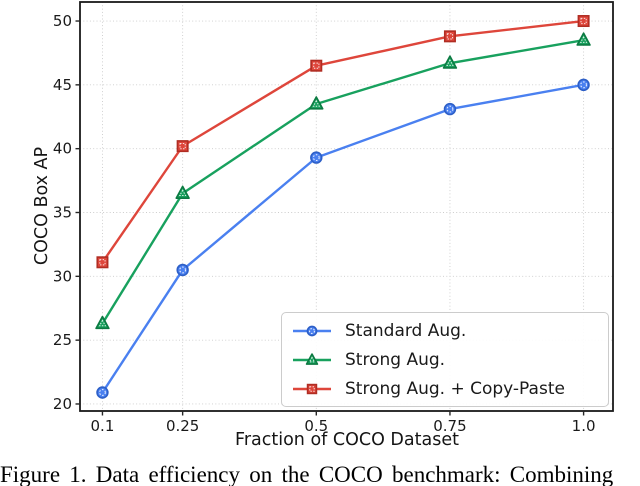 The image size is (640, 486). What do you see at coordinates (62, 276) in the screenshot?
I see `y-tick-label: 30` at bounding box center [62, 276].